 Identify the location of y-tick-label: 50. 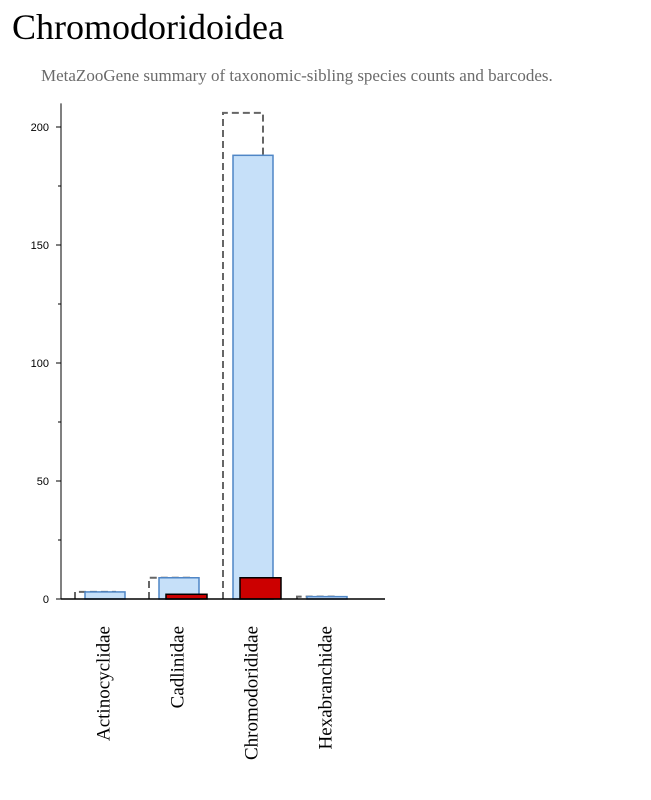
(43, 482).